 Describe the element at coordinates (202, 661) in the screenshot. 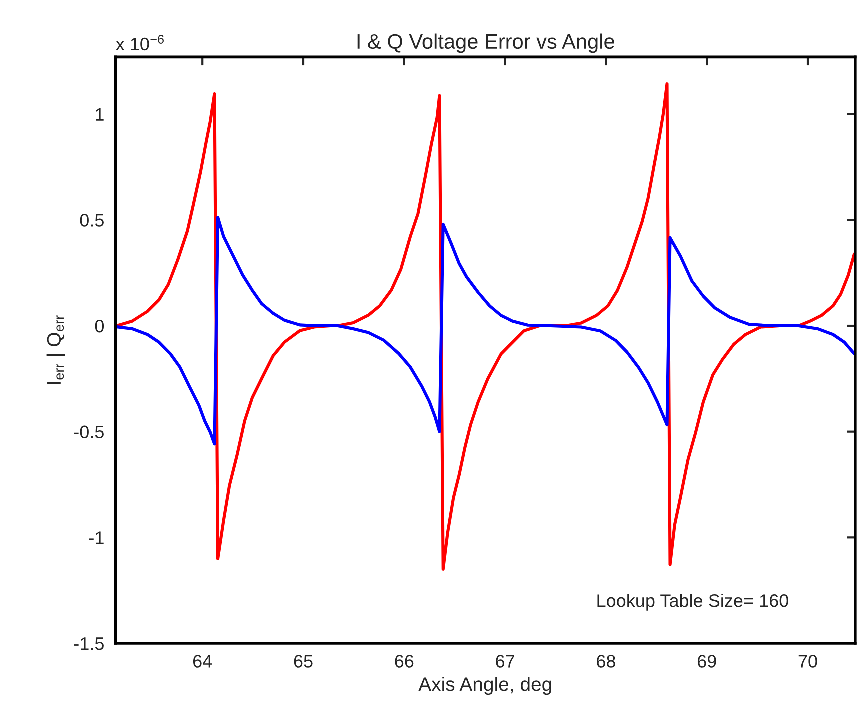

I see `x-tick-label: 64` at that location.